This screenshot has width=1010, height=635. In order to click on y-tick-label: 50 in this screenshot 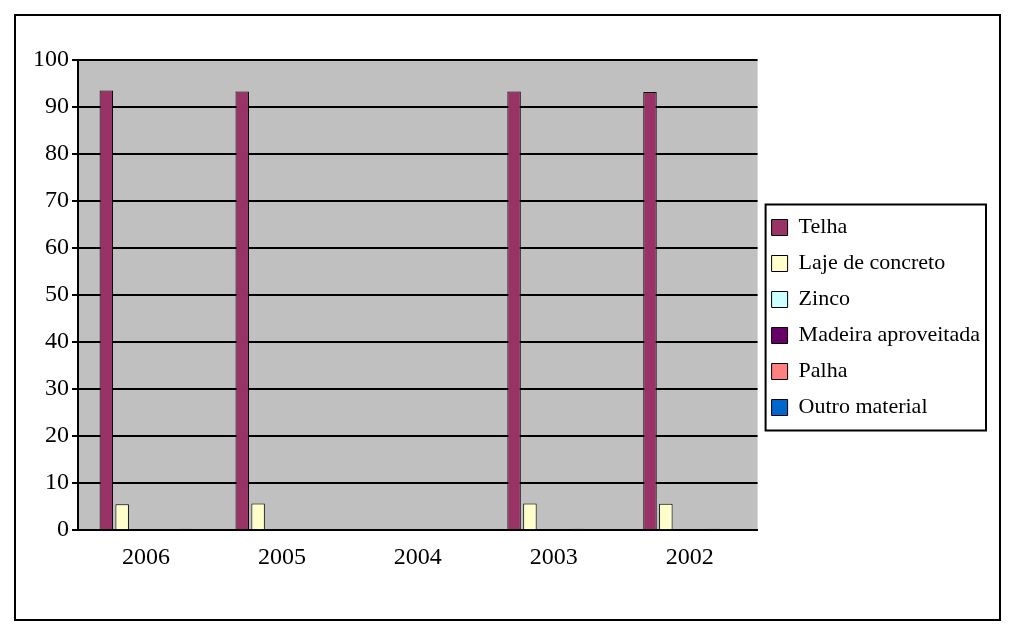, I will do `click(57, 293)`.